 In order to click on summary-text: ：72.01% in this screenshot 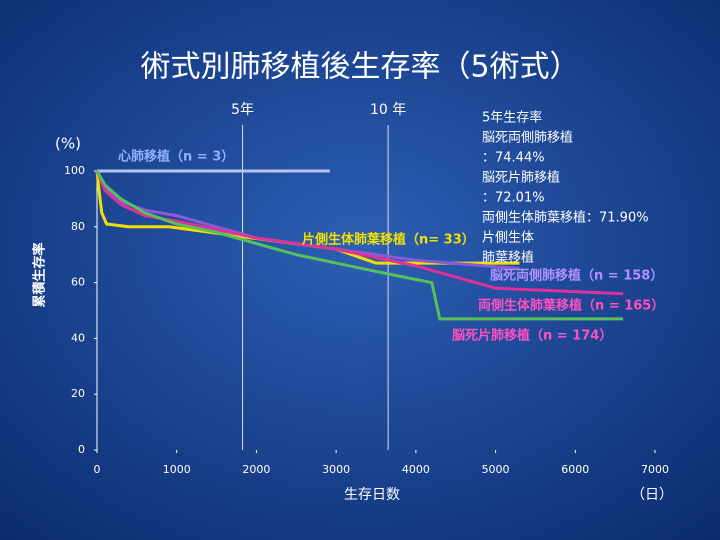, I will do `click(513, 198)`.